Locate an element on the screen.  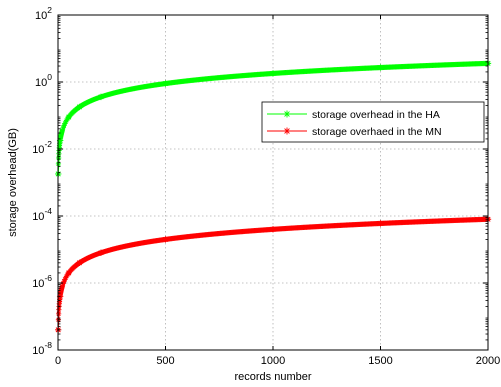
y-tick-label: 10⁻⁴ is located at coordinates (42, 214).